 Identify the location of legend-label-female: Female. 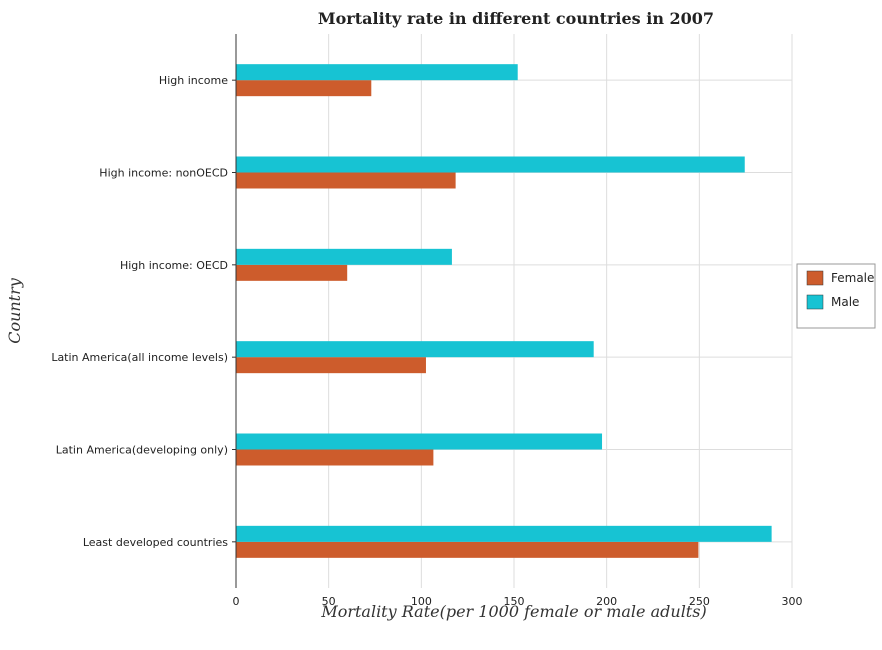
(852, 278).